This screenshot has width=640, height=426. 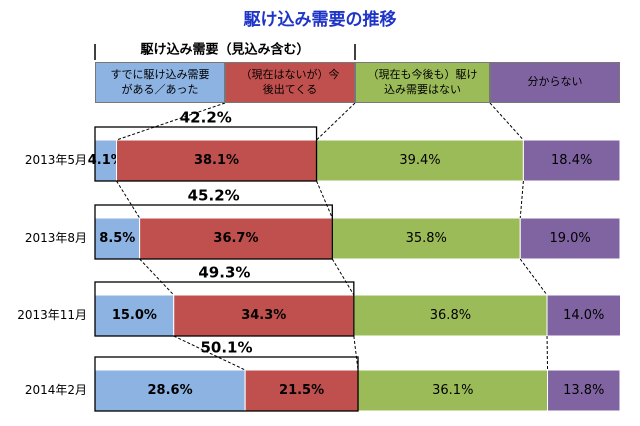 I want to click on total-label: 49.3%, so click(x=224, y=273).